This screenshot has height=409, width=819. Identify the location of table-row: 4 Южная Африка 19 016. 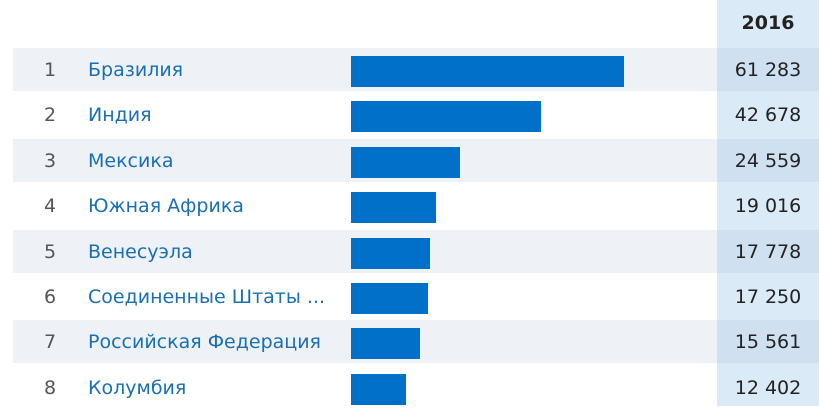
(416, 205).